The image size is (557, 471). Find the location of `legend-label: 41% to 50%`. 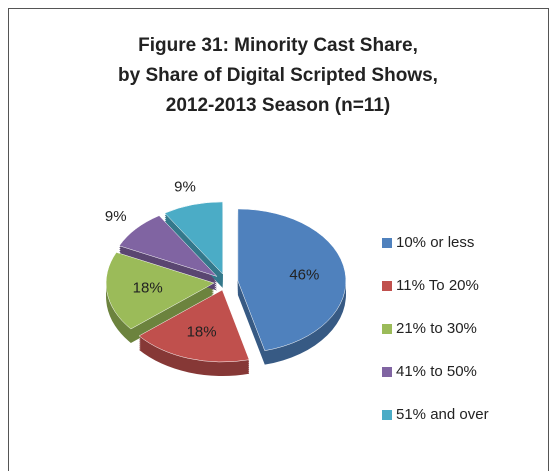

legend-label: 41% to 50% is located at coordinates (436, 371).